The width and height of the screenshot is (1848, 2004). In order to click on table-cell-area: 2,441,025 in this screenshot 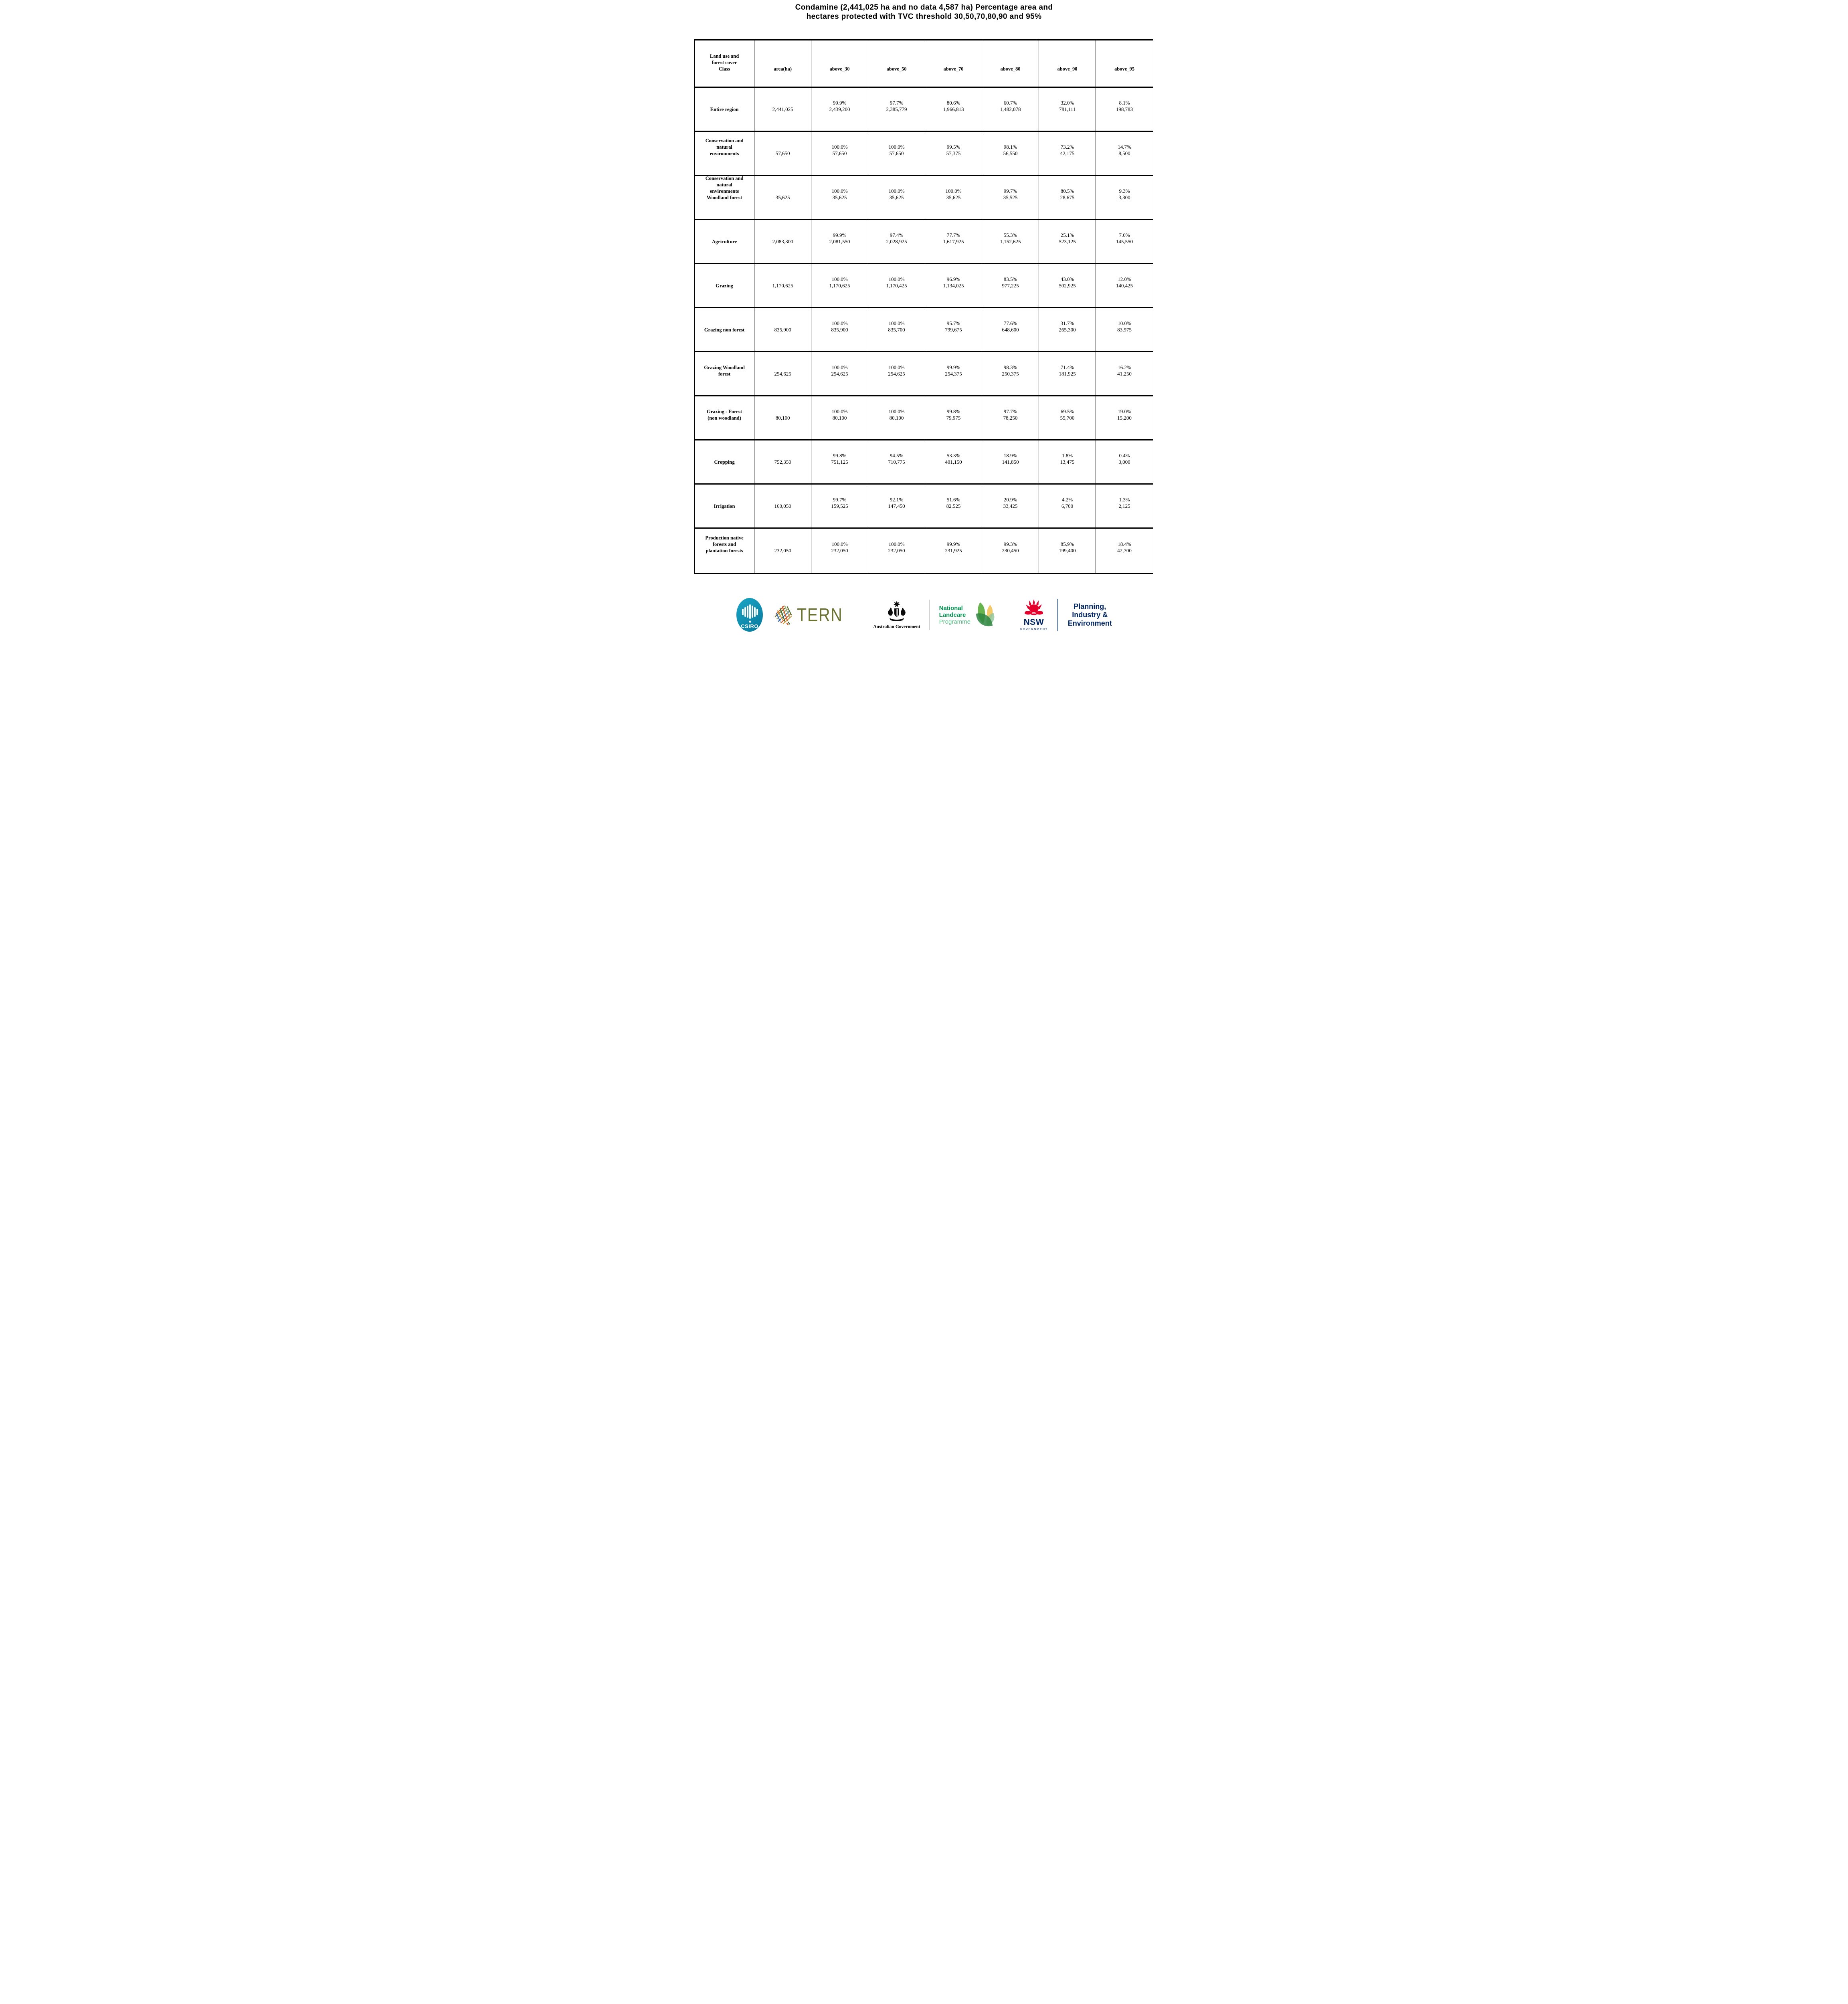, I will do `click(783, 110)`.